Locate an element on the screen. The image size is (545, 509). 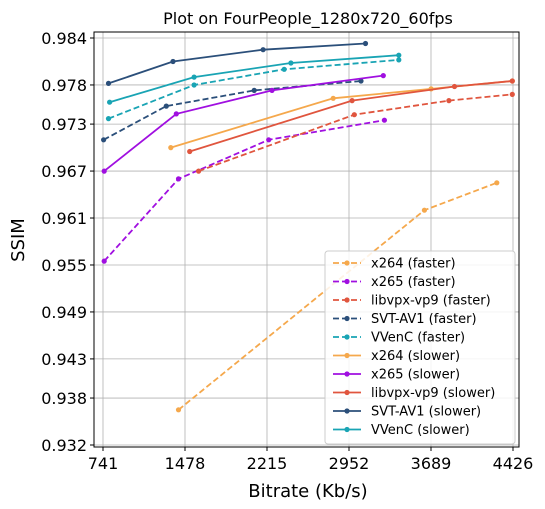
legend-entry: libvpx-vp9 (slower) is located at coordinates (414, 393).